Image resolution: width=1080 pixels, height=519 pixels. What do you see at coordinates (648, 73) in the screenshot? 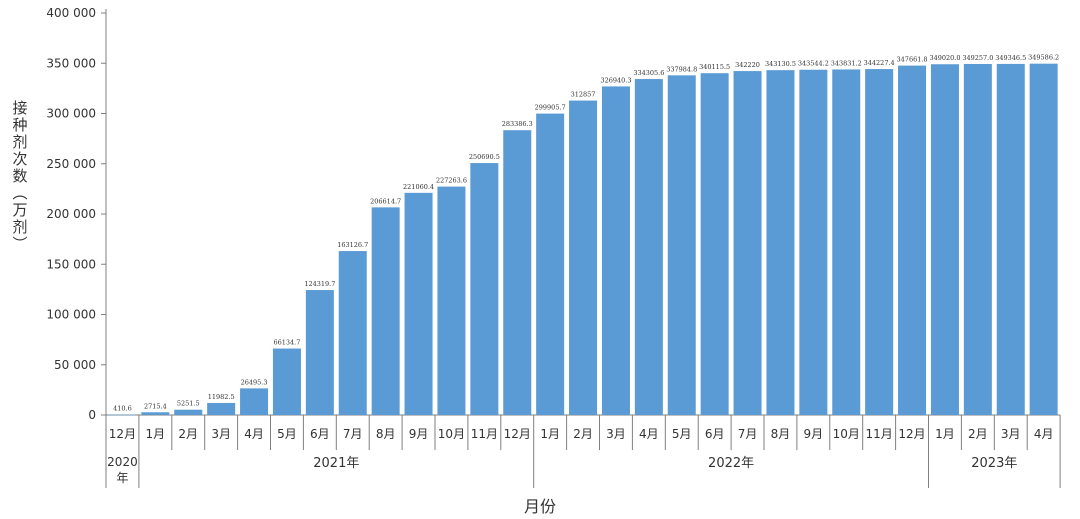
I see `bar-value-label: 334305.6` at bounding box center [648, 73].